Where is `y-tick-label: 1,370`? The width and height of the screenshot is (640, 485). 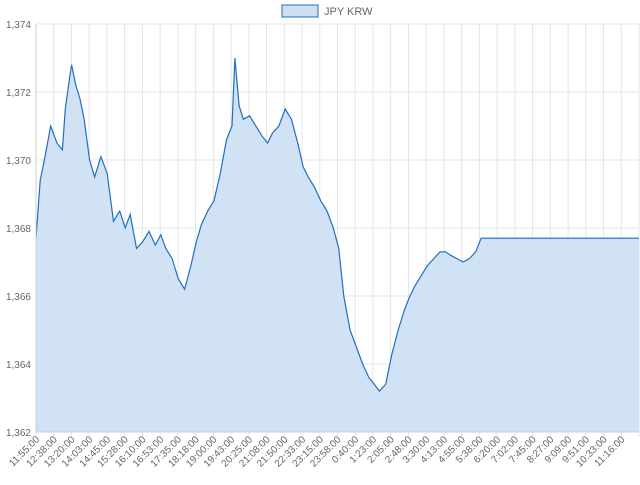
y-tick-label: 1,370 is located at coordinates (18, 161).